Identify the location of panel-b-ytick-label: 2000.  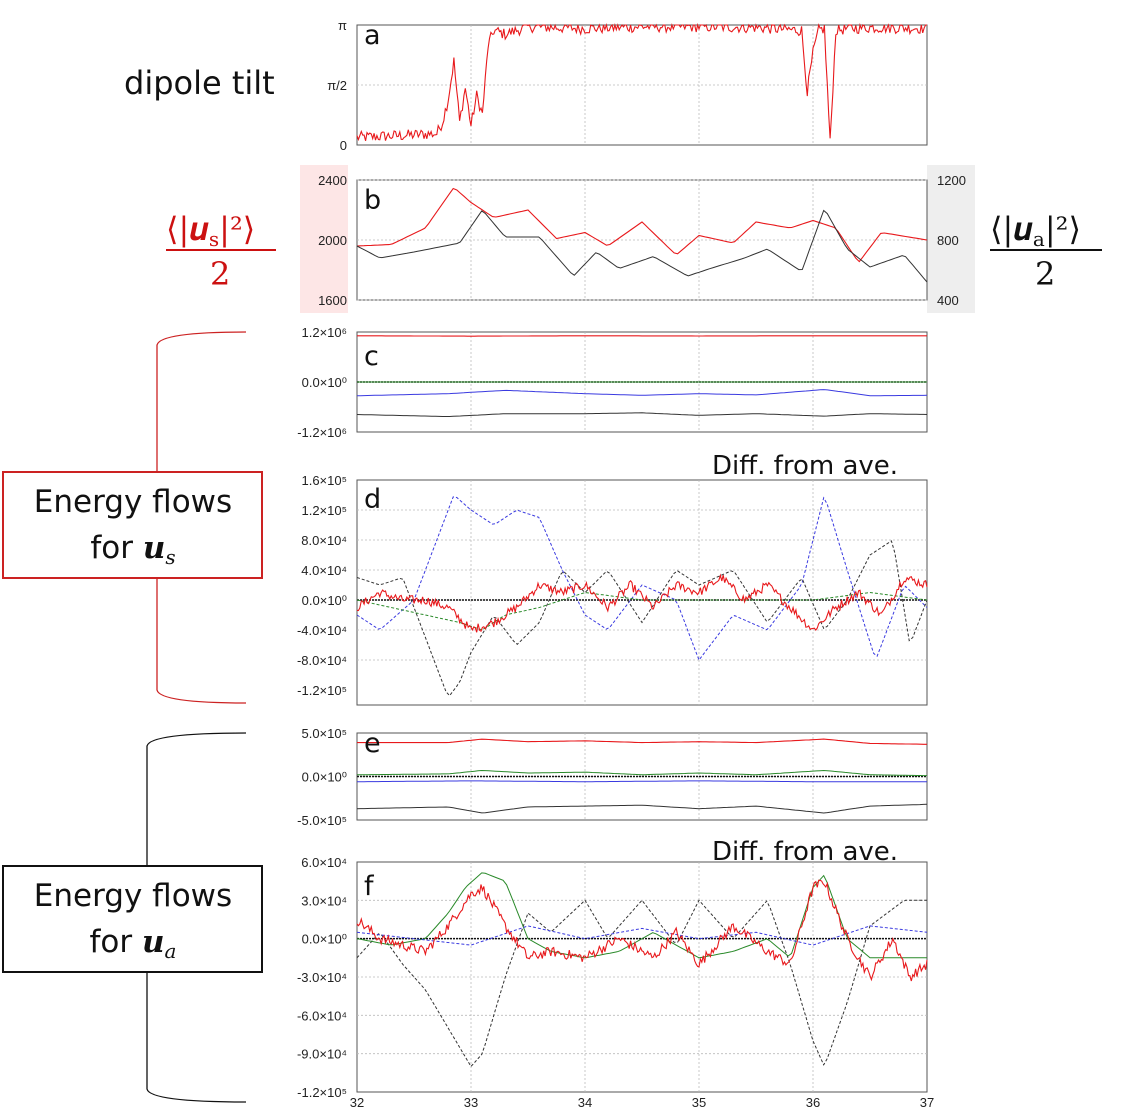
(332, 240).